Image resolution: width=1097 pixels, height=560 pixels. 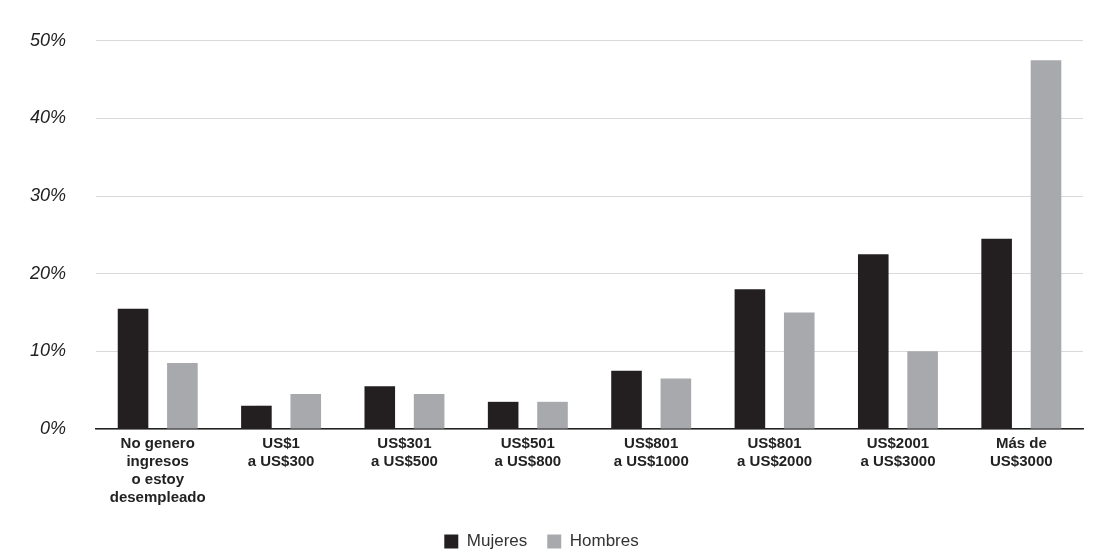 What do you see at coordinates (604, 541) in the screenshot?
I see `legend-label: Hombres` at bounding box center [604, 541].